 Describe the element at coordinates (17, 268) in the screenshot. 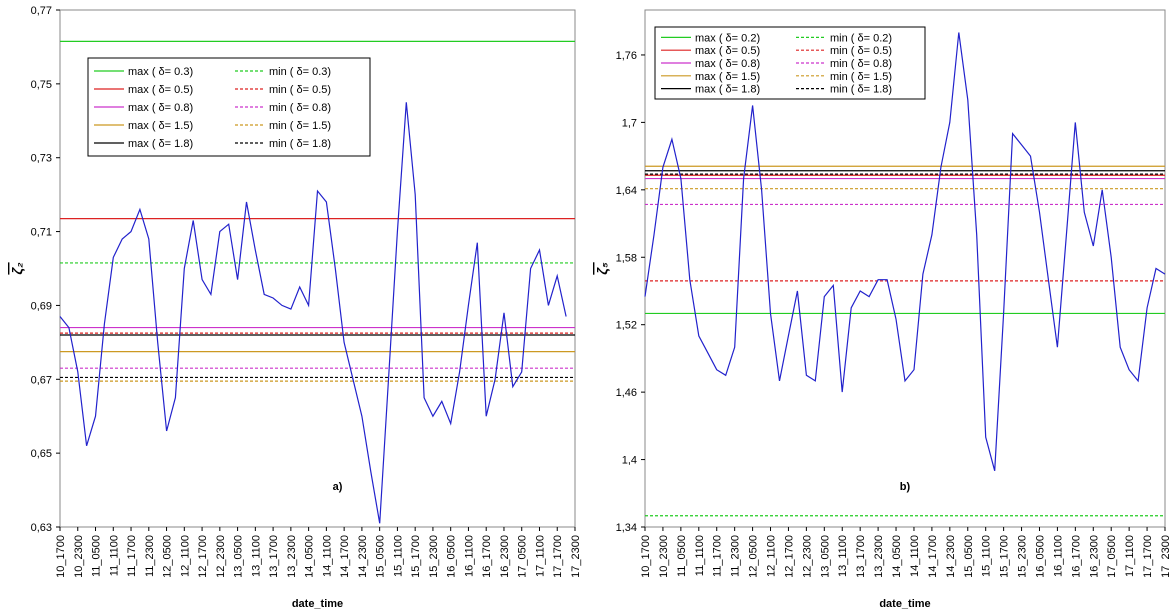

I see `y-axis-label: ζ₂` at that location.